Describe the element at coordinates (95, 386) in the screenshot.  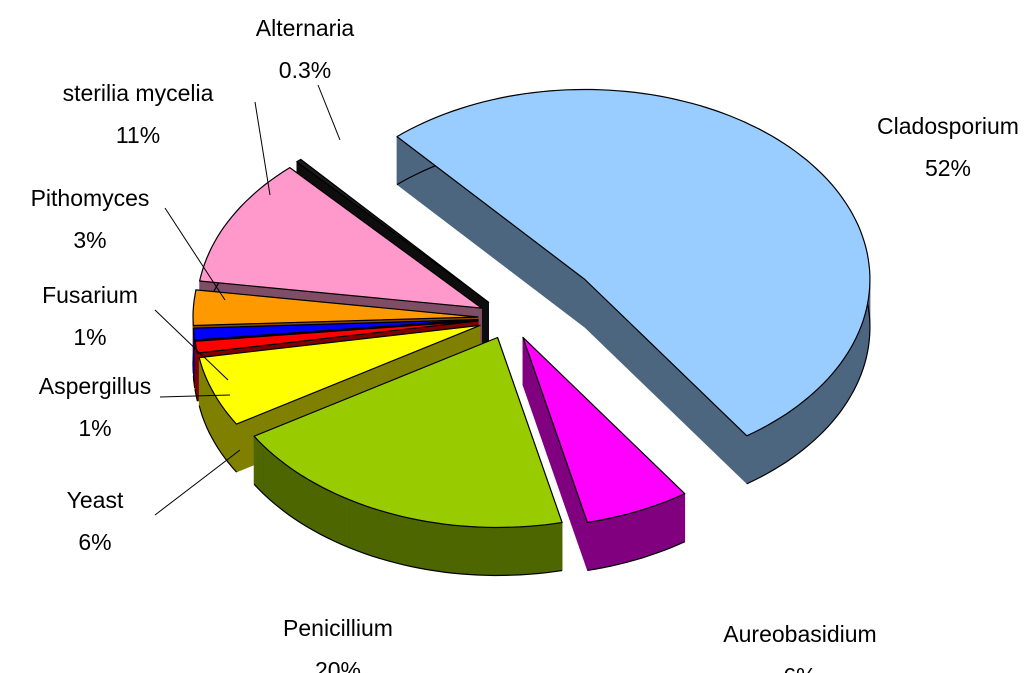
I see `slice-label: Aspergillus` at that location.